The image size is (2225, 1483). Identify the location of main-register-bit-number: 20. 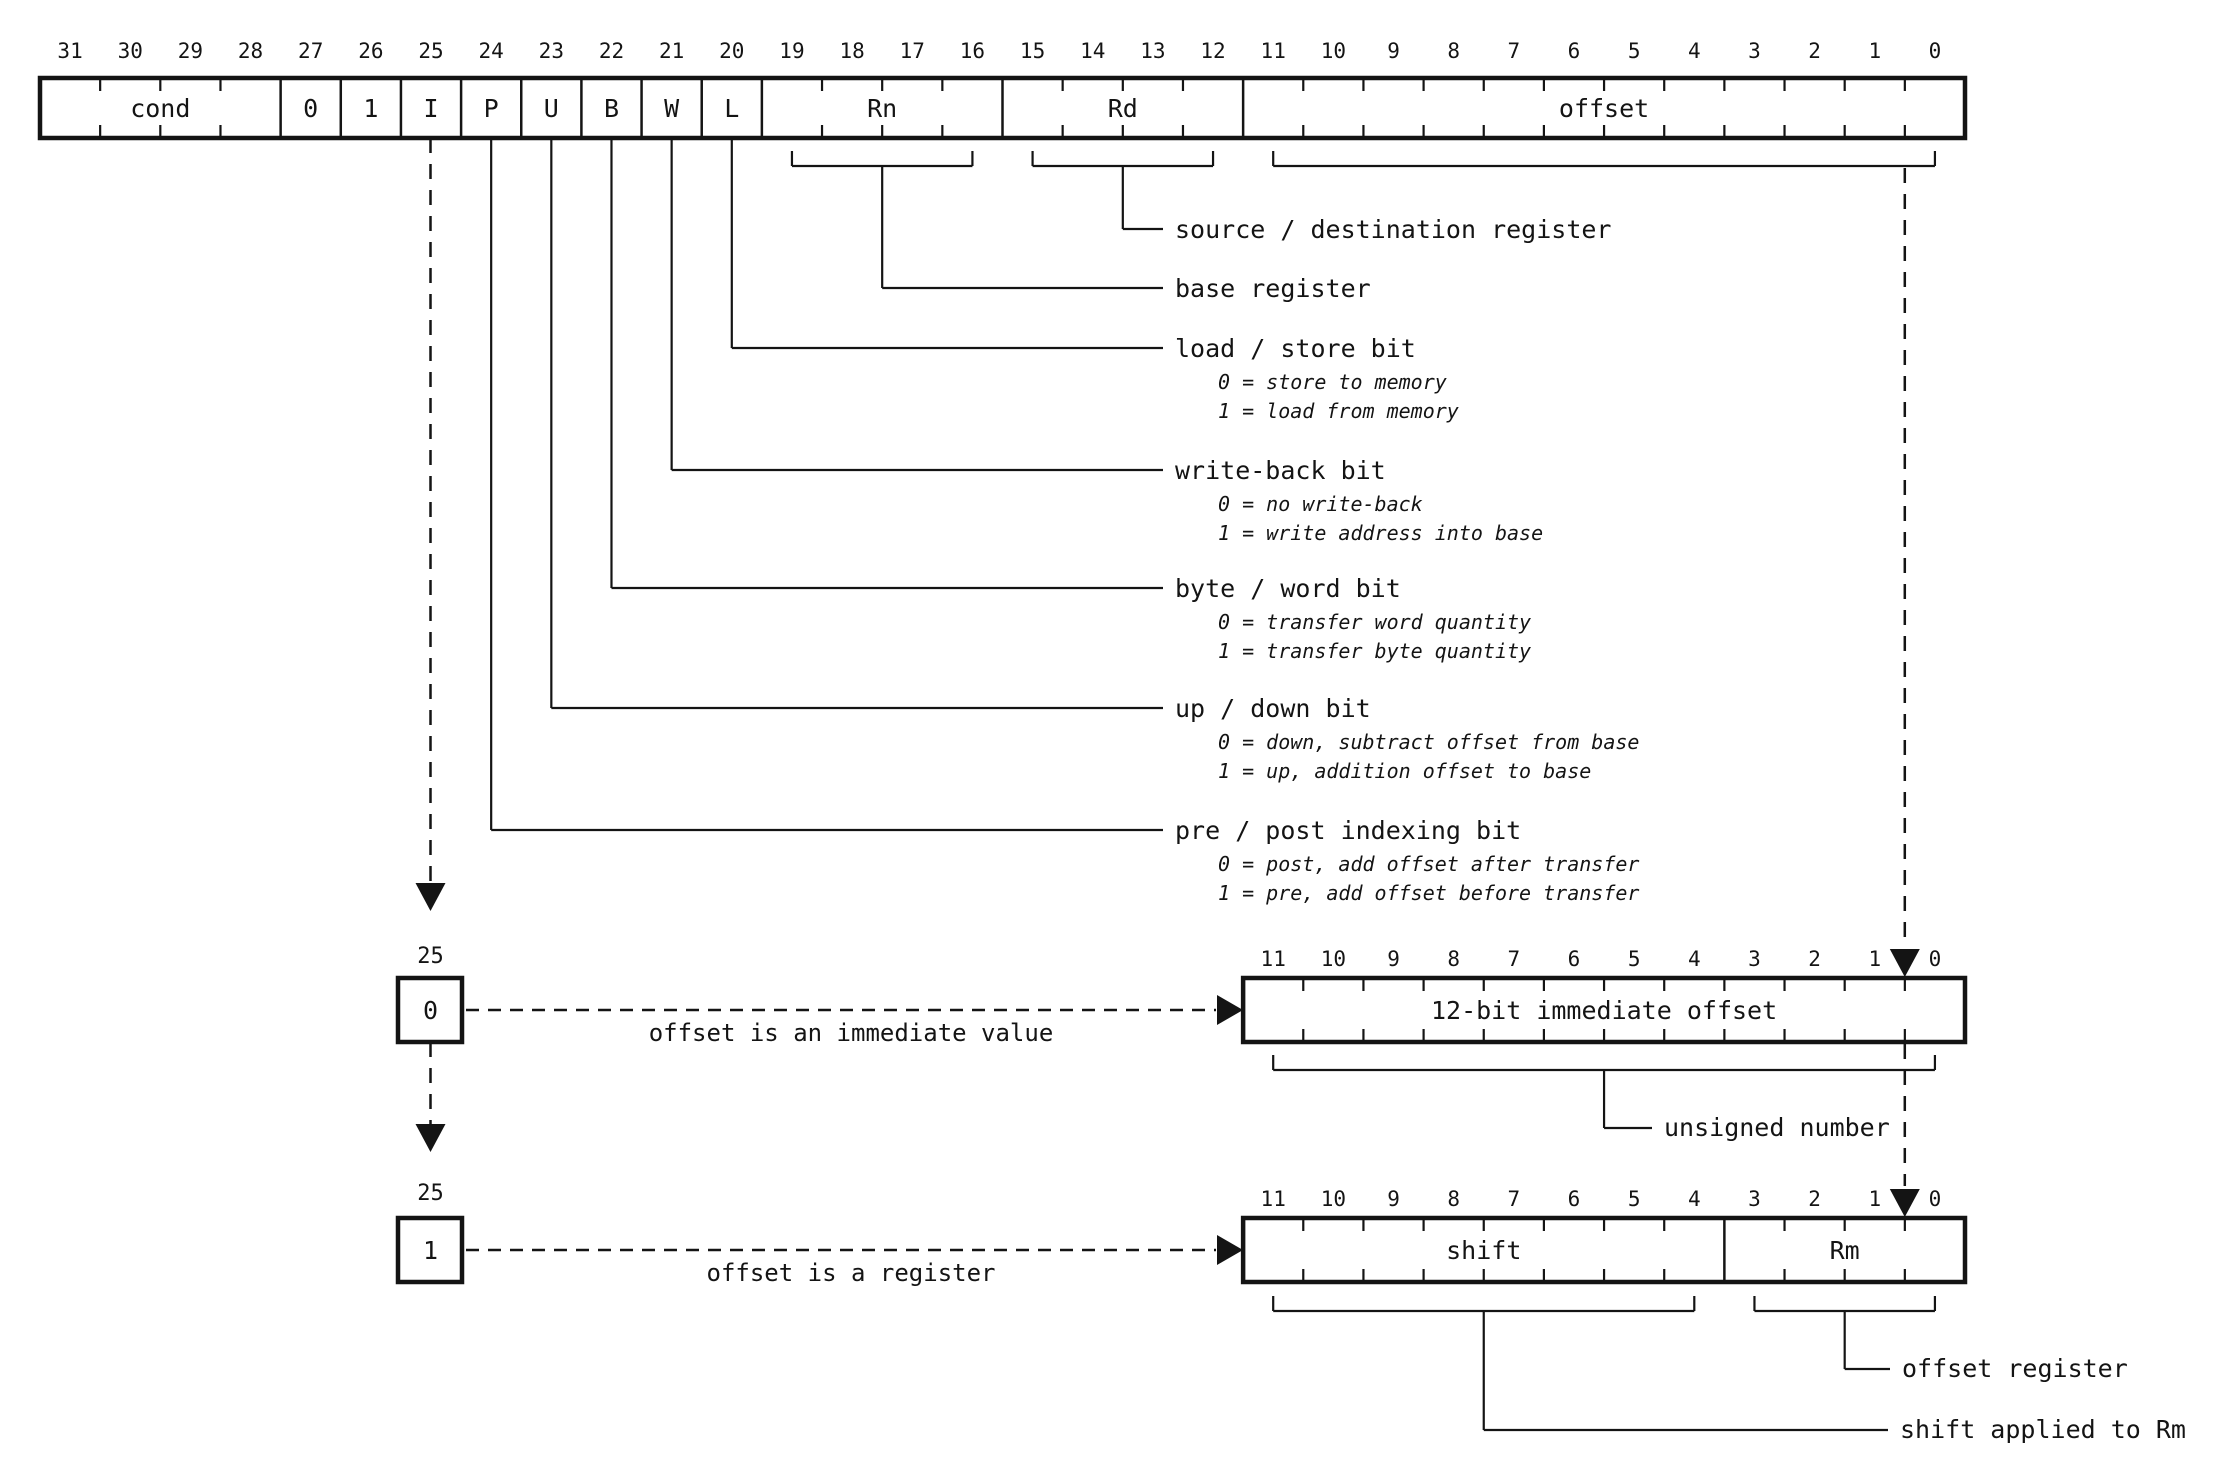
(731, 51).